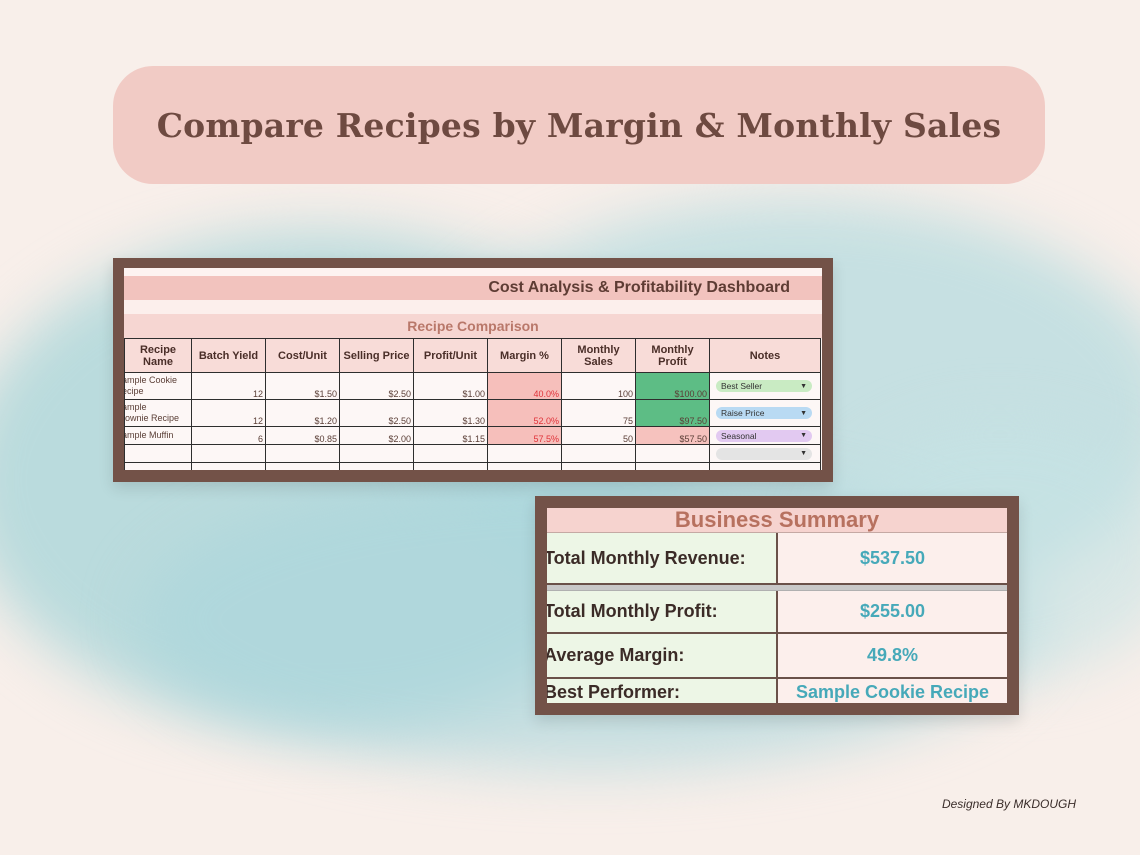 The height and width of the screenshot is (855, 1140). What do you see at coordinates (450, 386) in the screenshot?
I see `profit-unit-cell: $1.00` at bounding box center [450, 386].